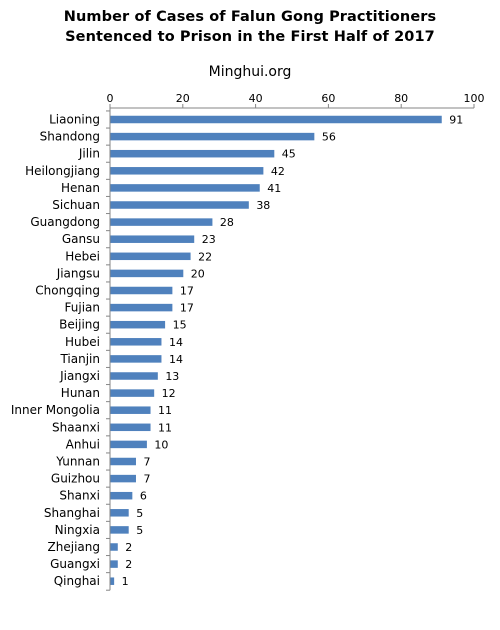  What do you see at coordinates (55, 410) in the screenshot?
I see `category-label: Inner Mongolia` at bounding box center [55, 410].